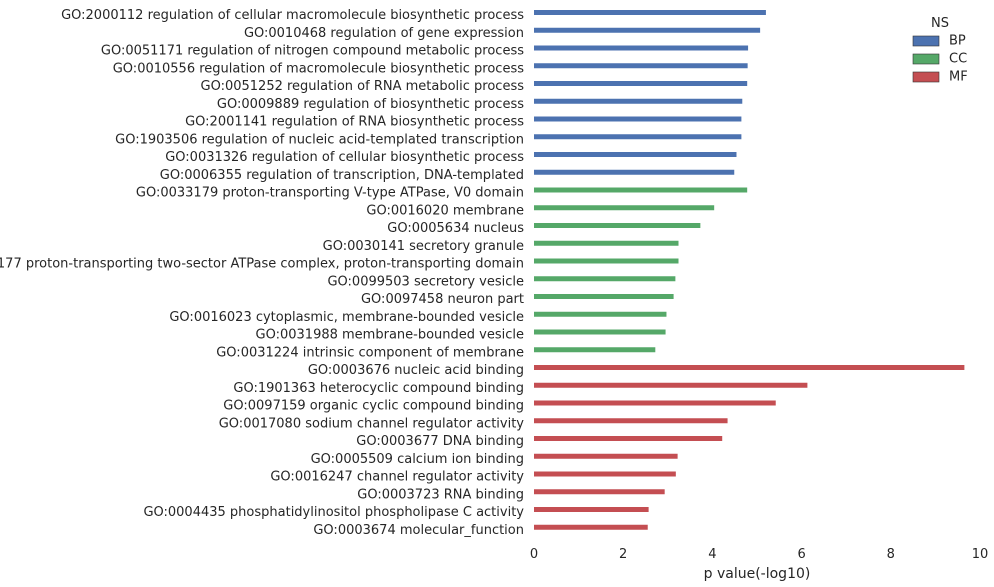 The height and width of the screenshot is (587, 994). I want to click on legend-title: NS, so click(940, 23).